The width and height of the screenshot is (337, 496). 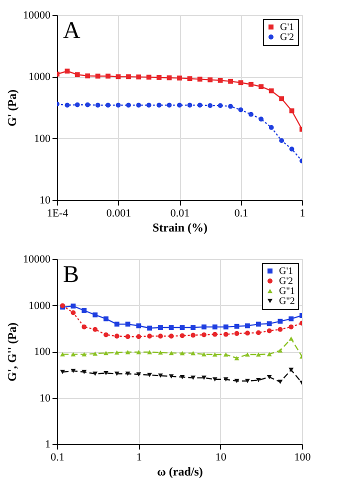 What do you see at coordinates (303, 458) in the screenshot?
I see `x-tick-label: 100` at bounding box center [303, 458].